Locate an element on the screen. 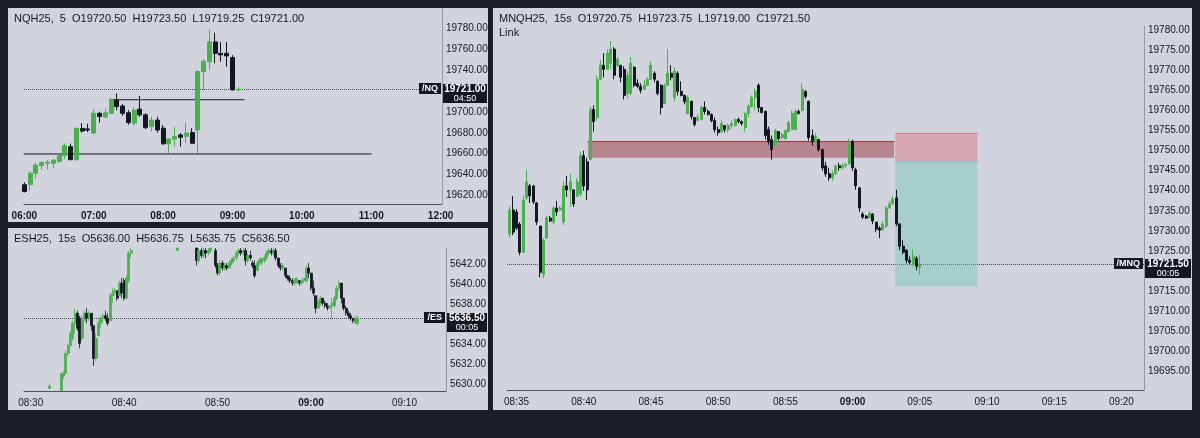 This screenshot has width=1200, height=438. y-tick-label: 19755.00 is located at coordinates (1169, 130).